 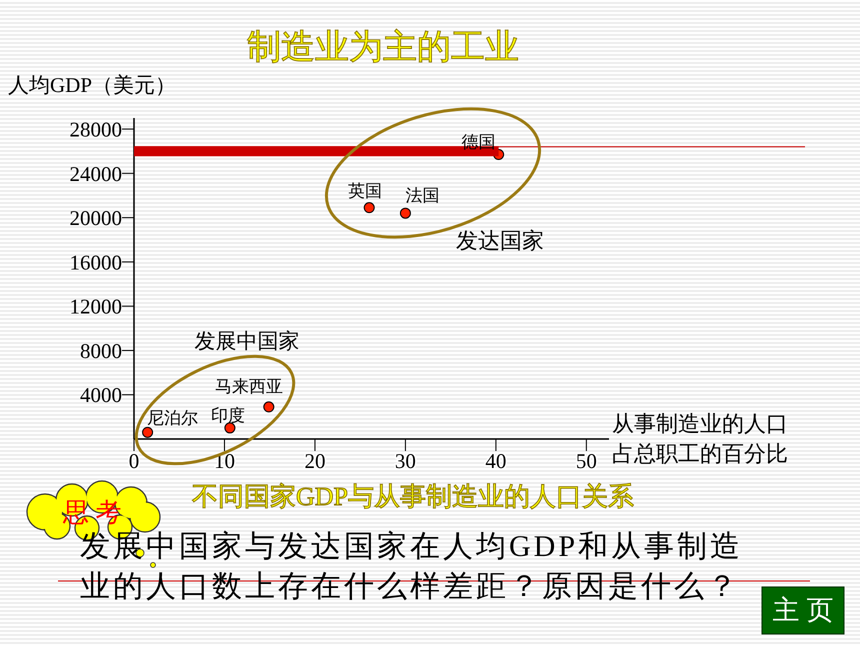 I want to click on annotation: 发展中国家, so click(x=247, y=341).